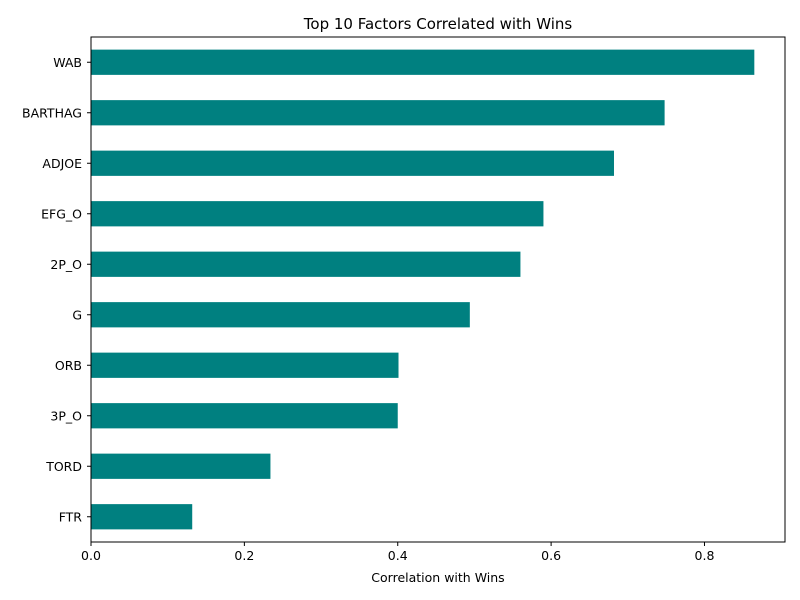  Describe the element at coordinates (67, 62) in the screenshot. I see `y-tick-label: WAB` at that location.